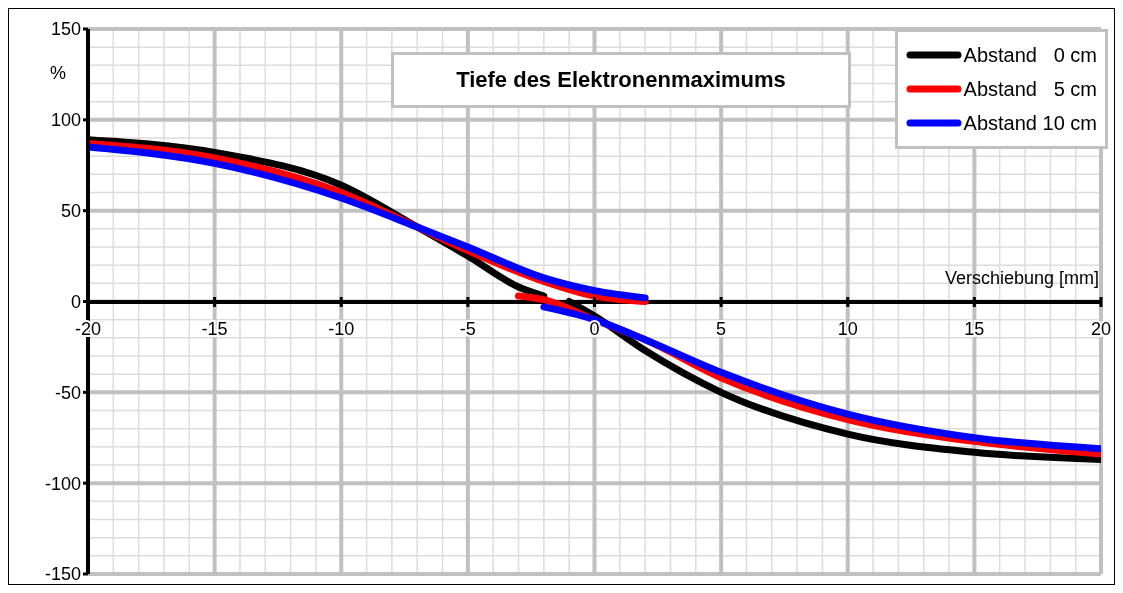  What do you see at coordinates (65, 120) in the screenshot?
I see `y-tick-label: 100` at bounding box center [65, 120].